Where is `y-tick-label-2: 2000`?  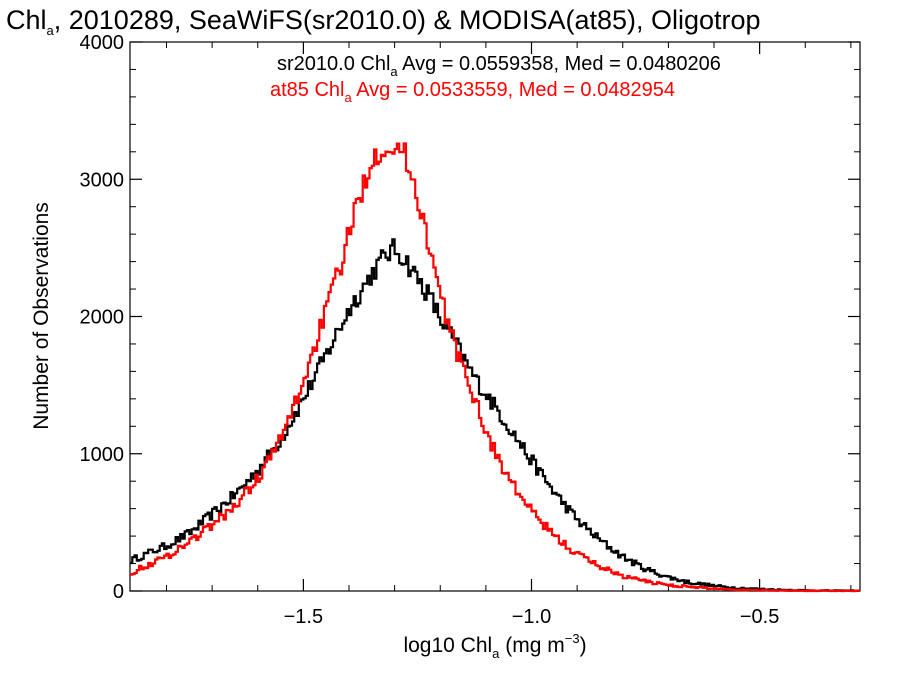
y-tick-label-2: 2000 is located at coordinates (102, 318).